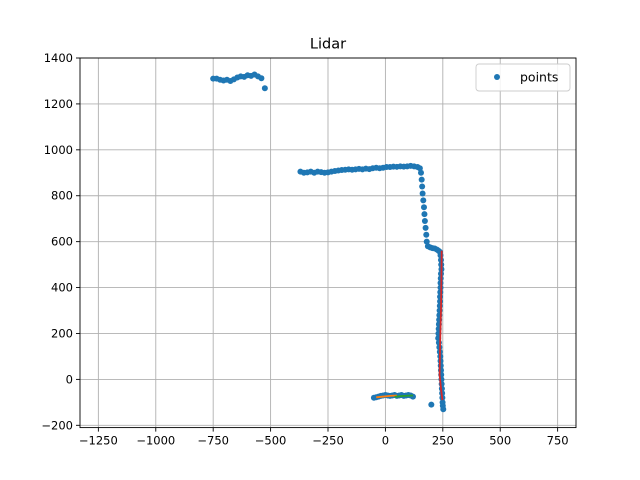 Image resolution: width=640 pixels, height=480 pixels. Describe the element at coordinates (213, 441) in the screenshot. I see `x-tick-label: −750` at that location.